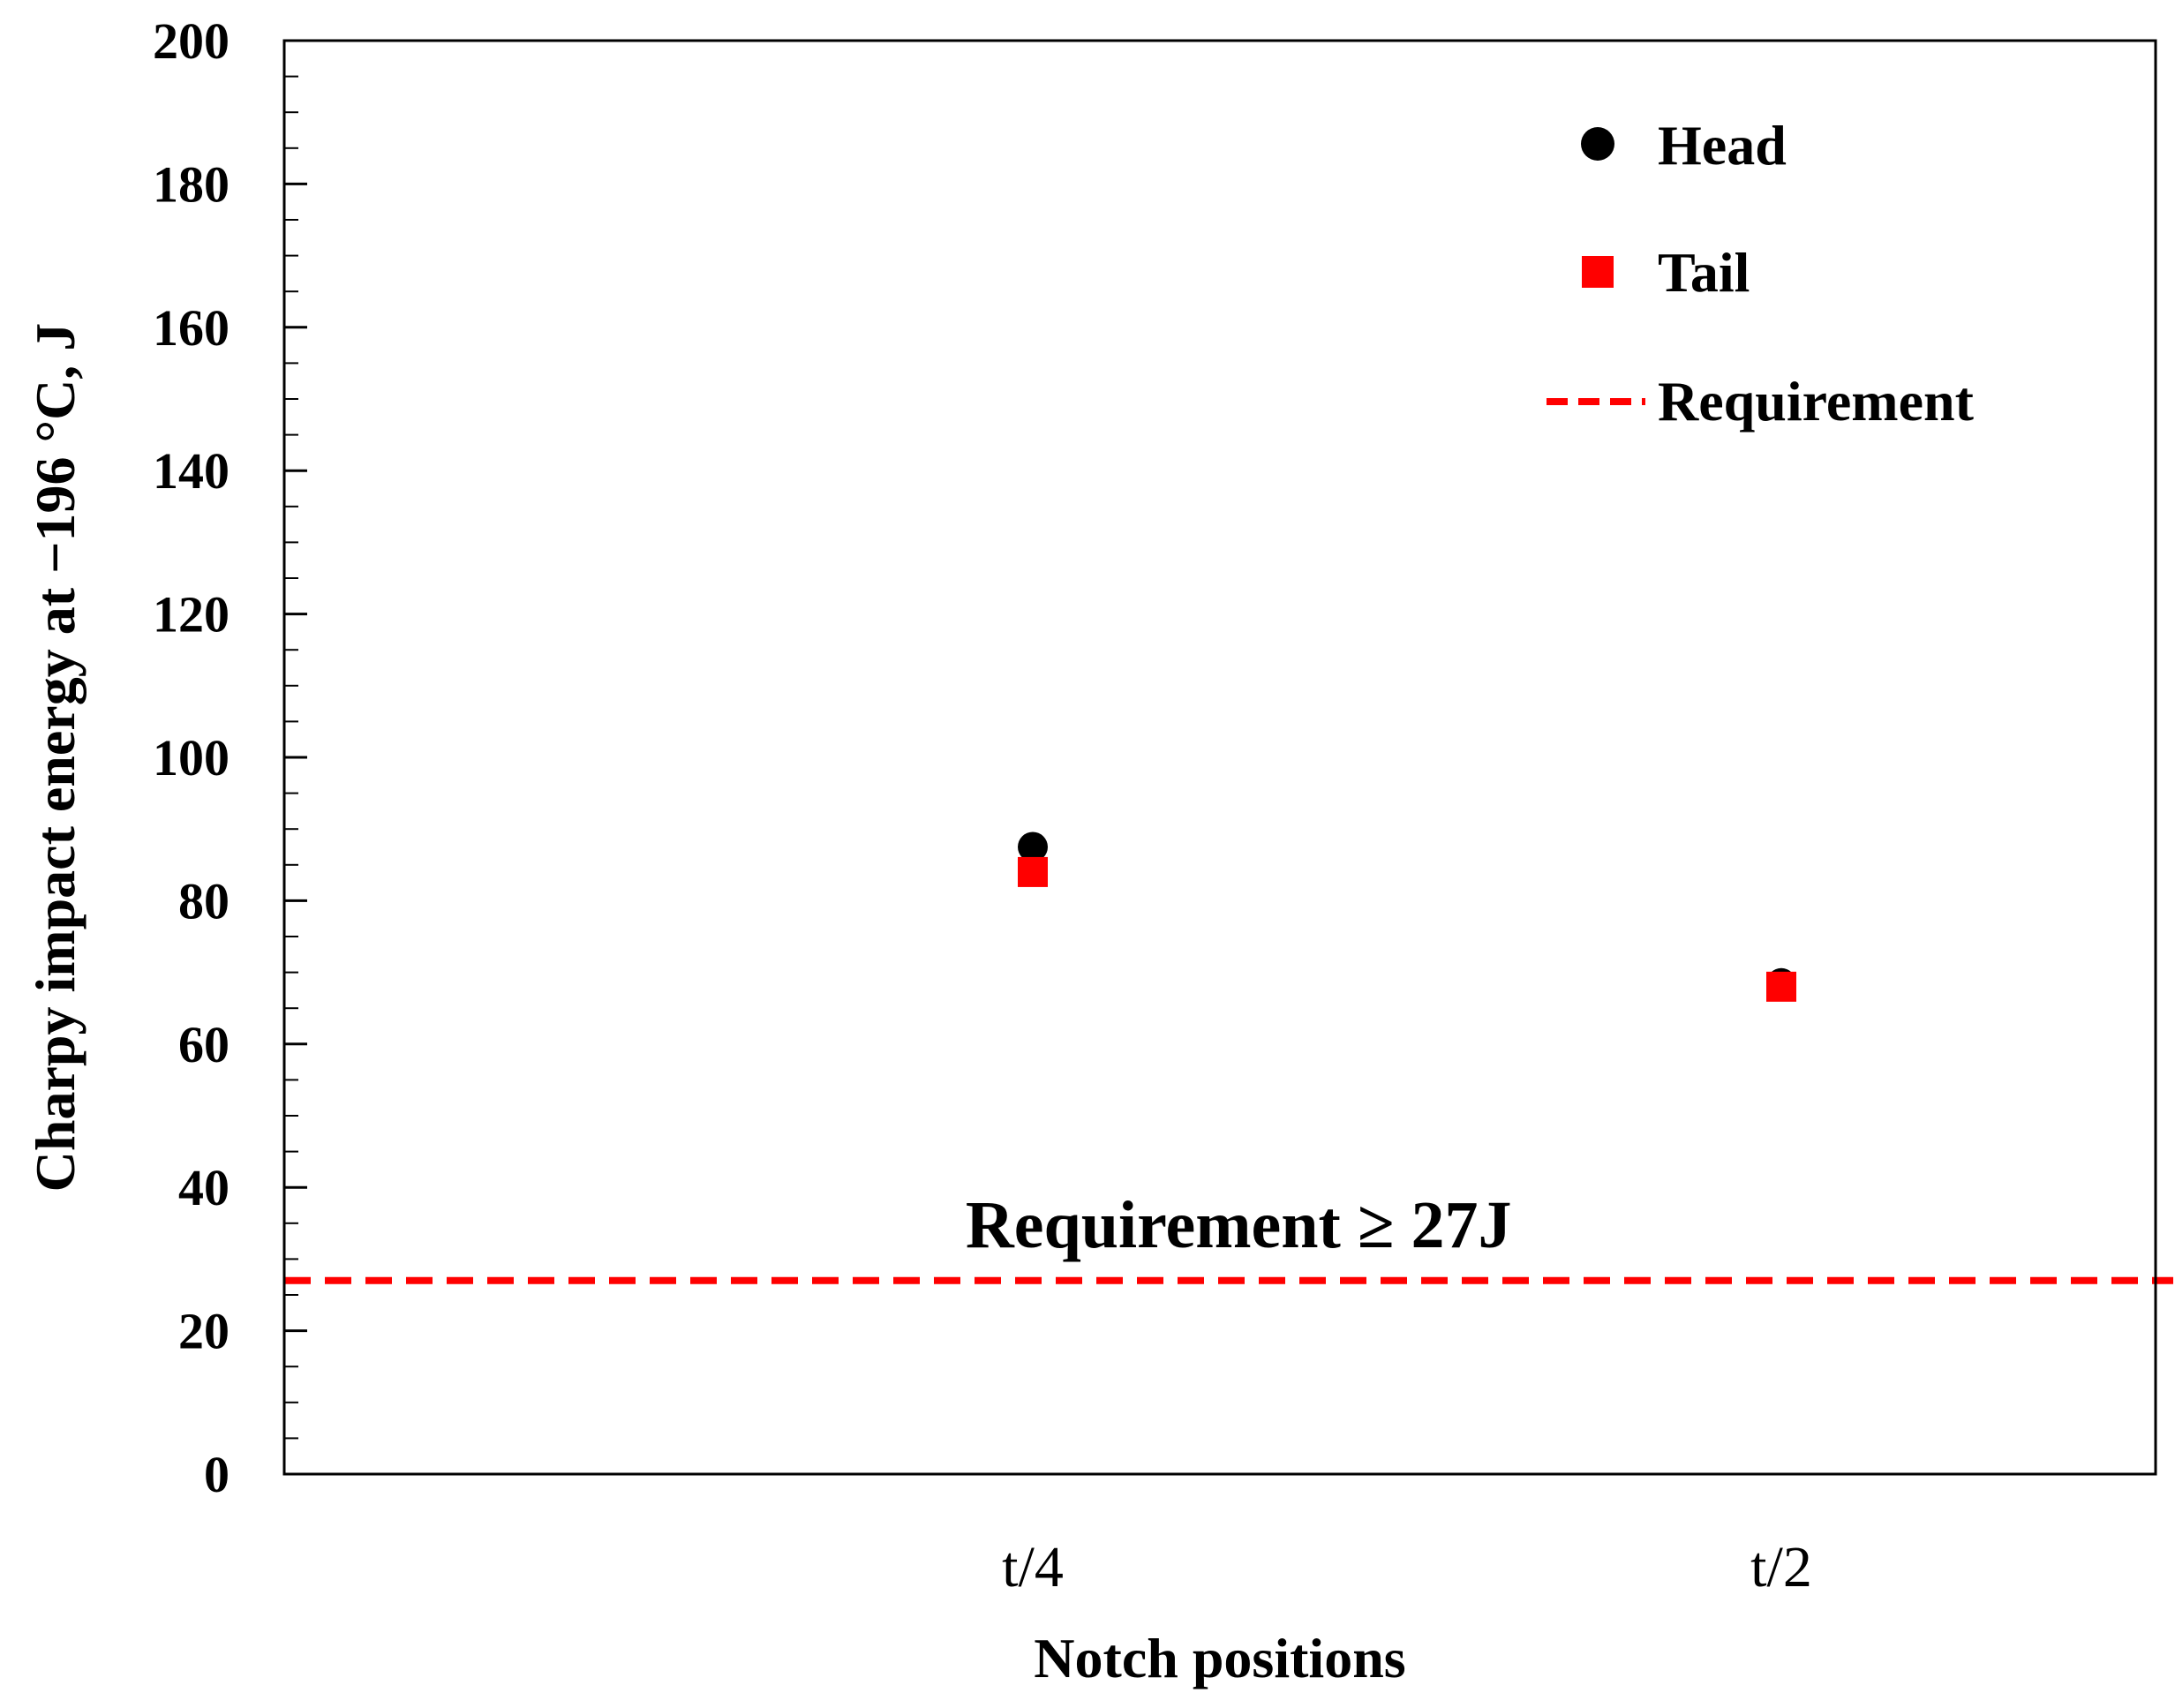  What do you see at coordinates (1407, 916) in the screenshot?
I see `data-points` at bounding box center [1407, 916].